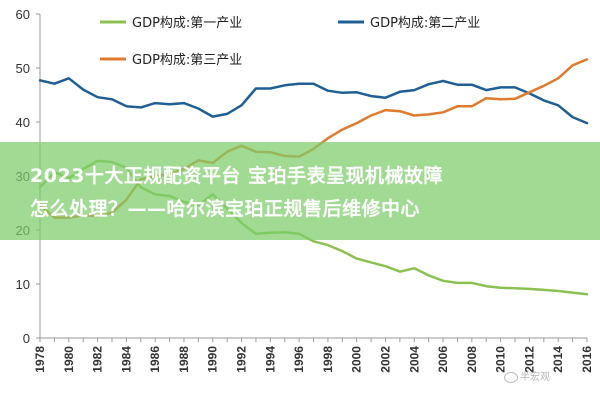  I want to click on watermark: 半宏观, so click(527, 375).